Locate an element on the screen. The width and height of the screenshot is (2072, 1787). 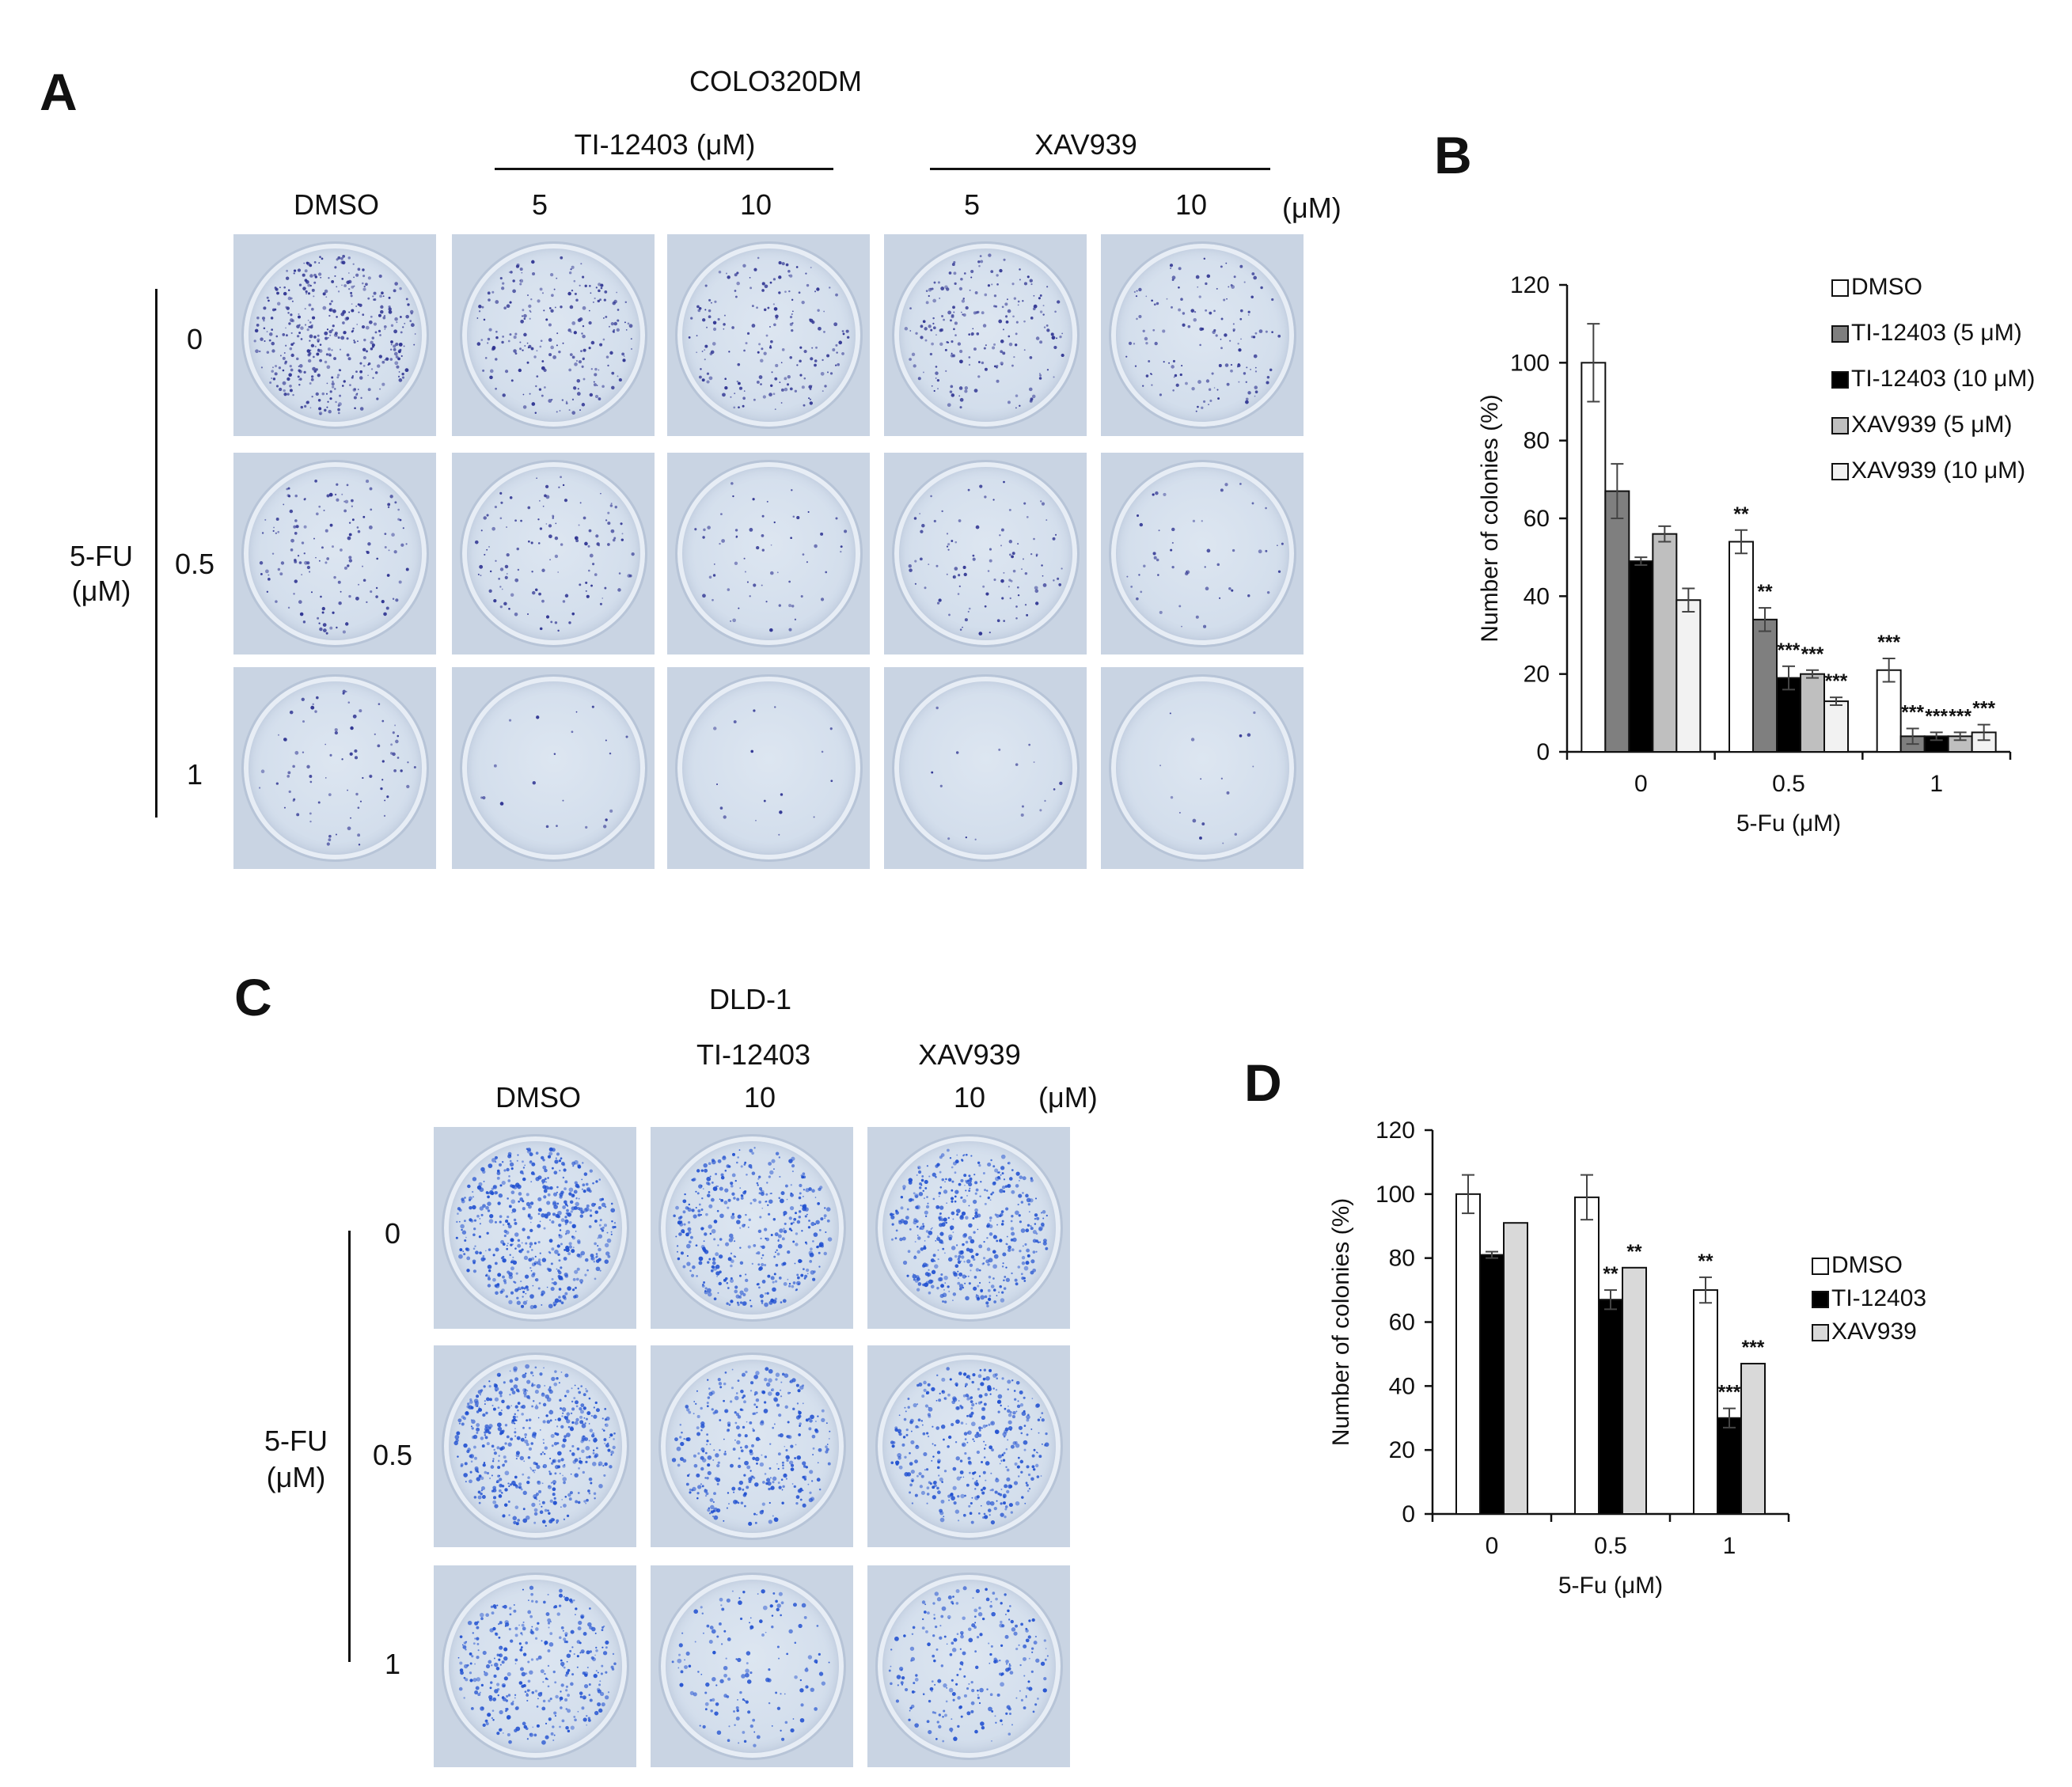
panel-a-col-label-ti-5: 5 is located at coordinates (540, 204).